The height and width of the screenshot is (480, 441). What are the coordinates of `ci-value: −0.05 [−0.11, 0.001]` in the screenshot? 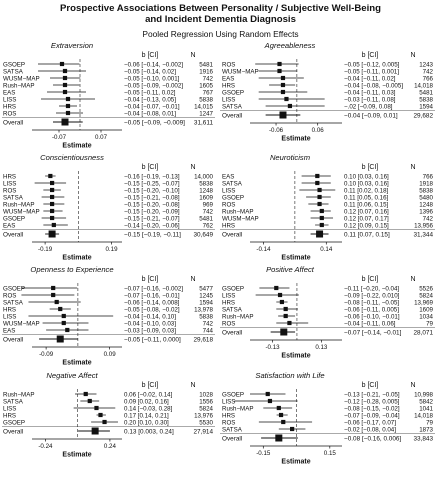 It's located at (371, 71).